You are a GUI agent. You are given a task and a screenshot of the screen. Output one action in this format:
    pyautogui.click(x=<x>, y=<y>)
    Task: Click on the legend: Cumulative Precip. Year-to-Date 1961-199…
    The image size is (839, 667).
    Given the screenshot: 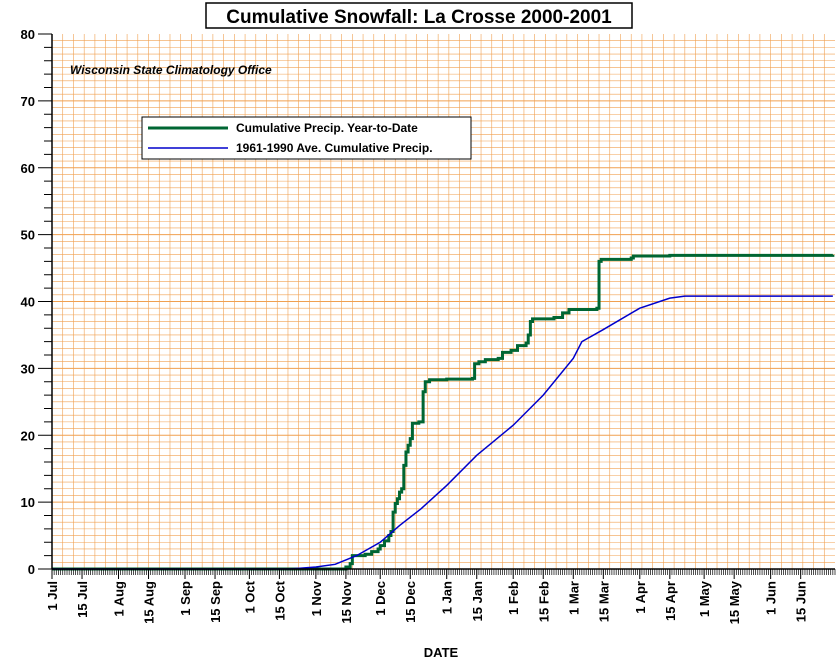 What is the action you would take?
    pyautogui.click(x=306, y=138)
    